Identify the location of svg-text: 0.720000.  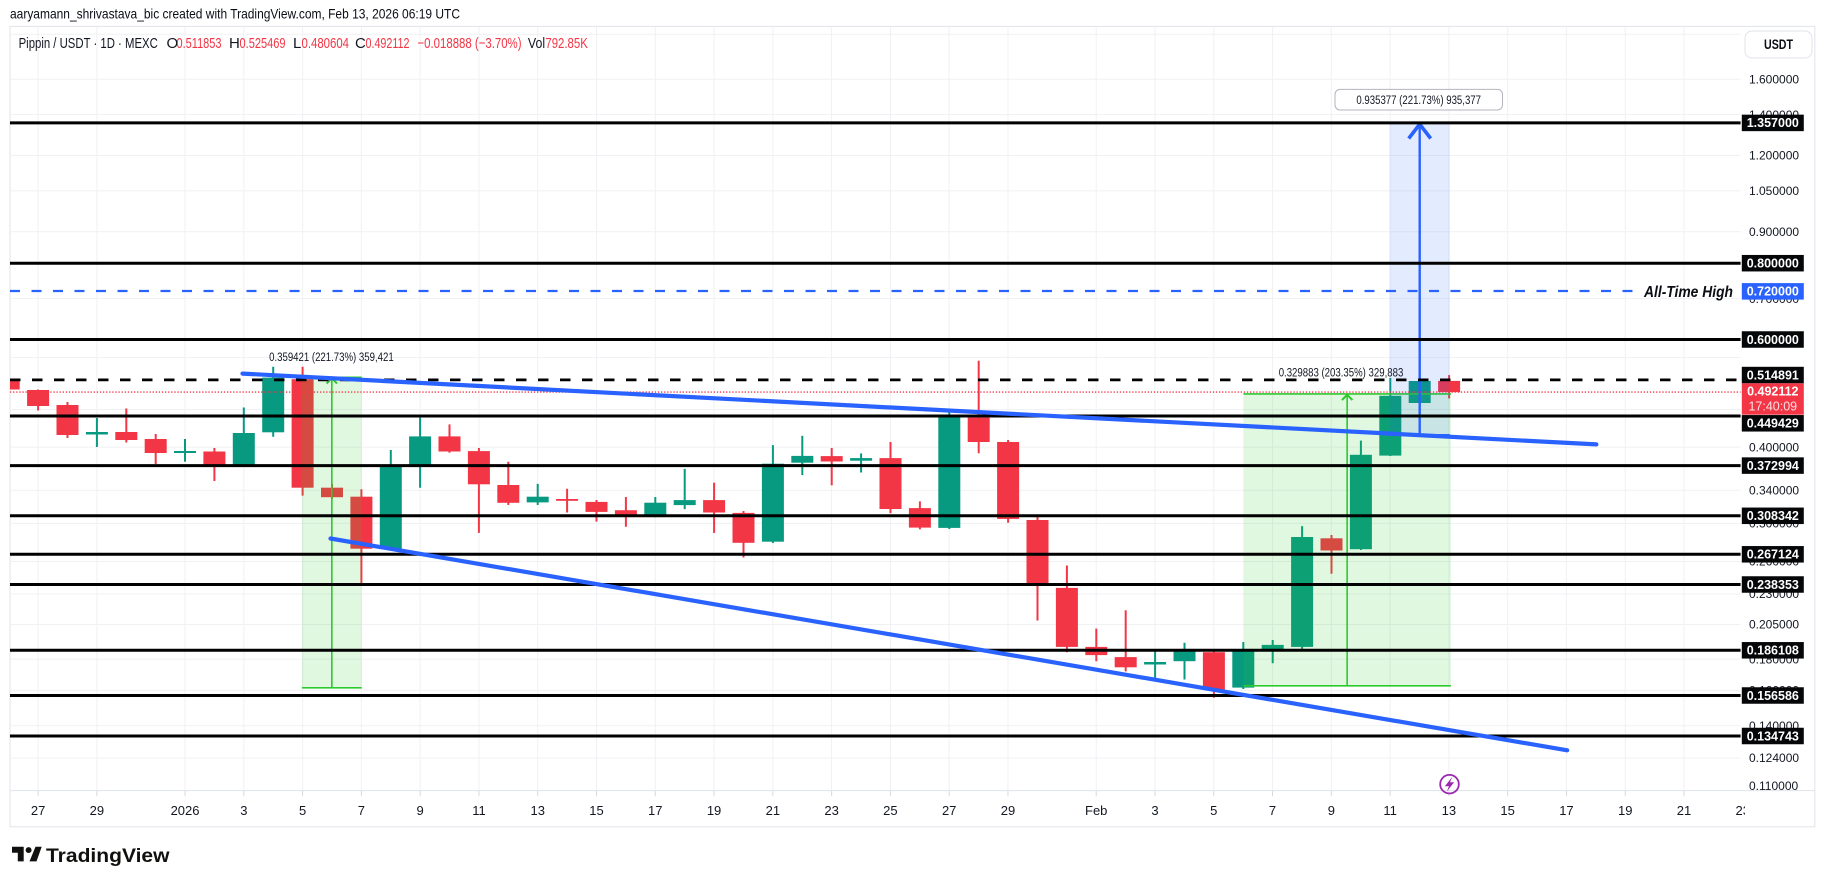
(1773, 291).